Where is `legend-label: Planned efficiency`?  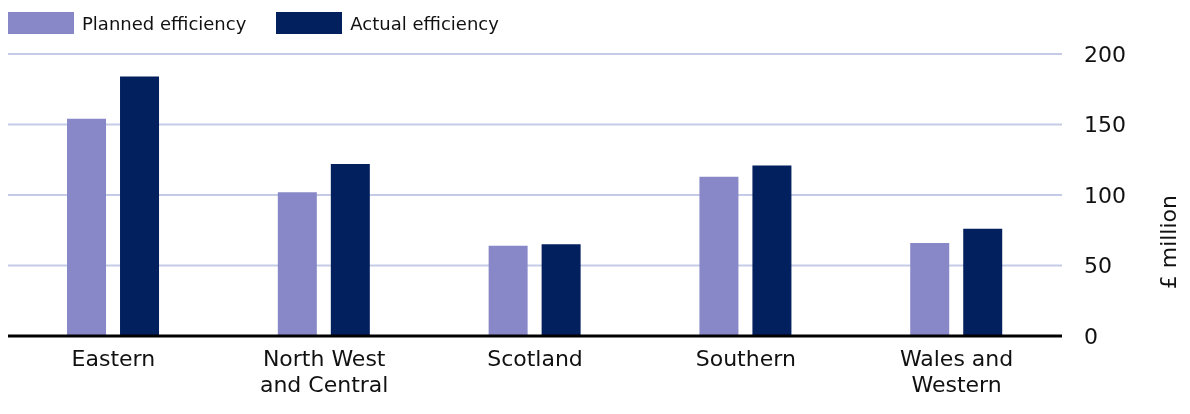 legend-label: Planned efficiency is located at coordinates (164, 23).